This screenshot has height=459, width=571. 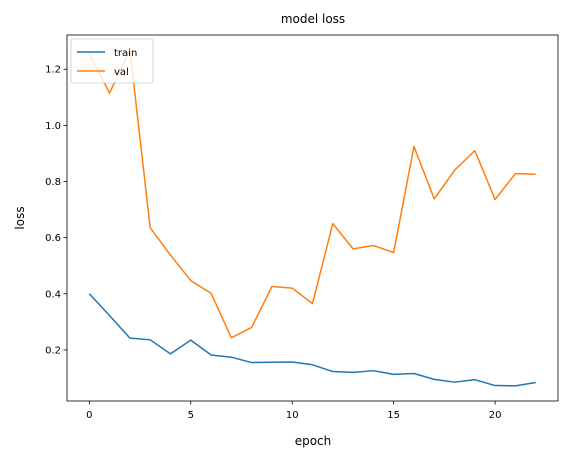 I want to click on y-tick-label: 0.8, so click(x=53, y=182).